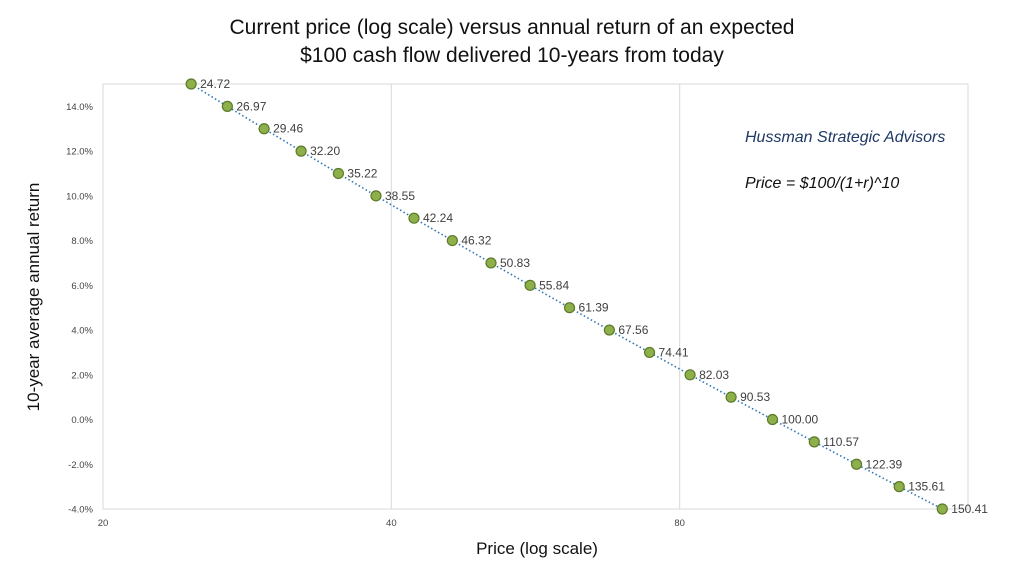 Image resolution: width=1025 pixels, height=577 pixels. What do you see at coordinates (799, 420) in the screenshot?
I see `data-point-label: 100.00` at bounding box center [799, 420].